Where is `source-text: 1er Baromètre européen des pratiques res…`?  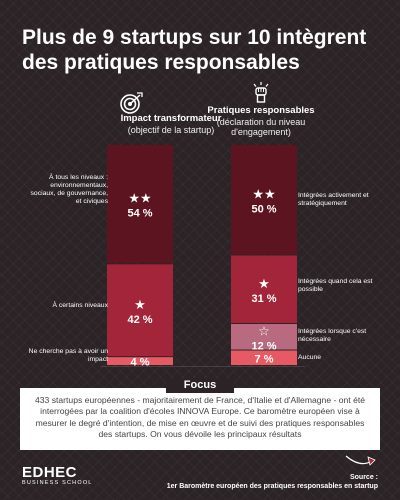
source-text: 1er Baromètre européen des pratiques res… is located at coordinates (272, 486).